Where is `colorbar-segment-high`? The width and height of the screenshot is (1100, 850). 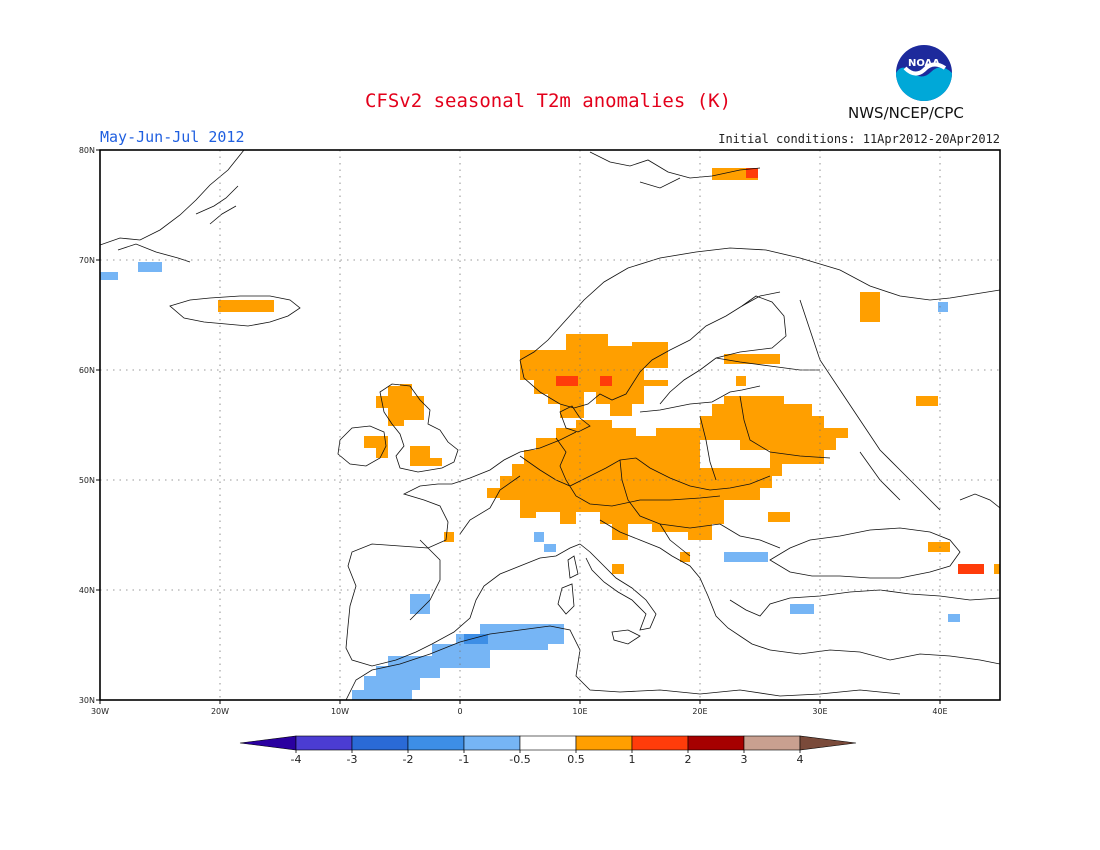
colorbar-segment-high is located at coordinates (828, 743).